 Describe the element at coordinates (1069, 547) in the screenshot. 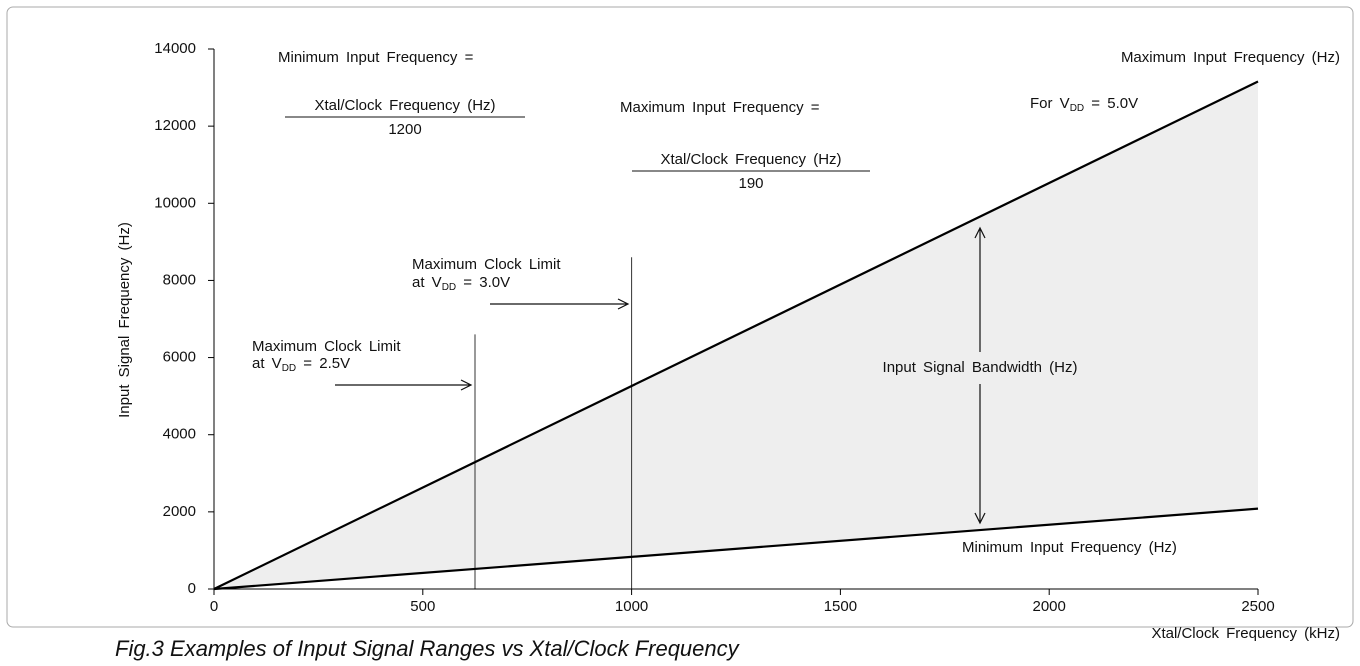

I see `min-line-label: Minimum Input Frequency (Hz)` at that location.